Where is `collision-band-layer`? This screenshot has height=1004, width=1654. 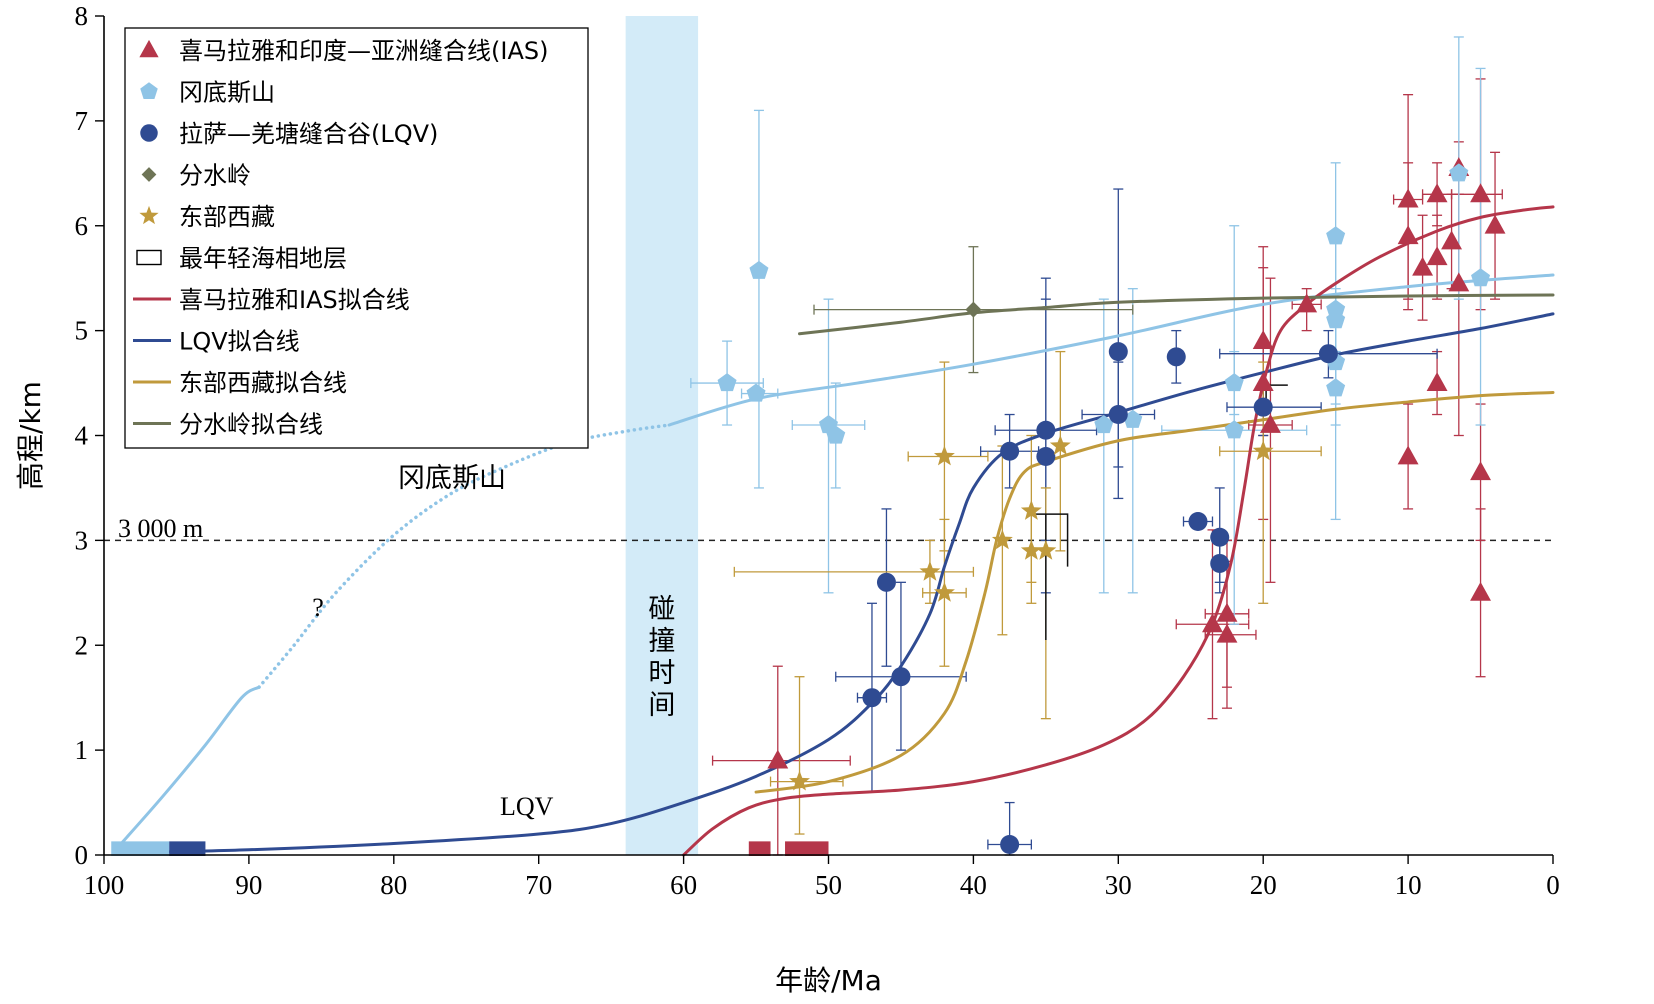 collision-band-layer is located at coordinates (662, 435).